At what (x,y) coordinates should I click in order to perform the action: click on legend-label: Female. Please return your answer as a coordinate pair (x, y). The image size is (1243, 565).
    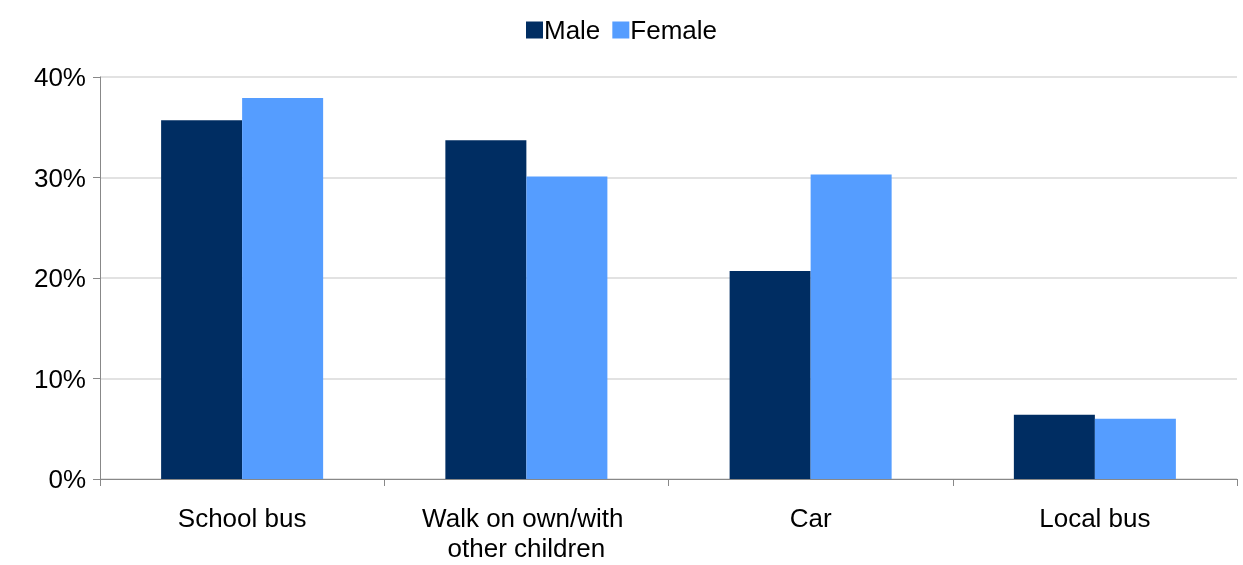
    Looking at the image, I should click on (674, 30).